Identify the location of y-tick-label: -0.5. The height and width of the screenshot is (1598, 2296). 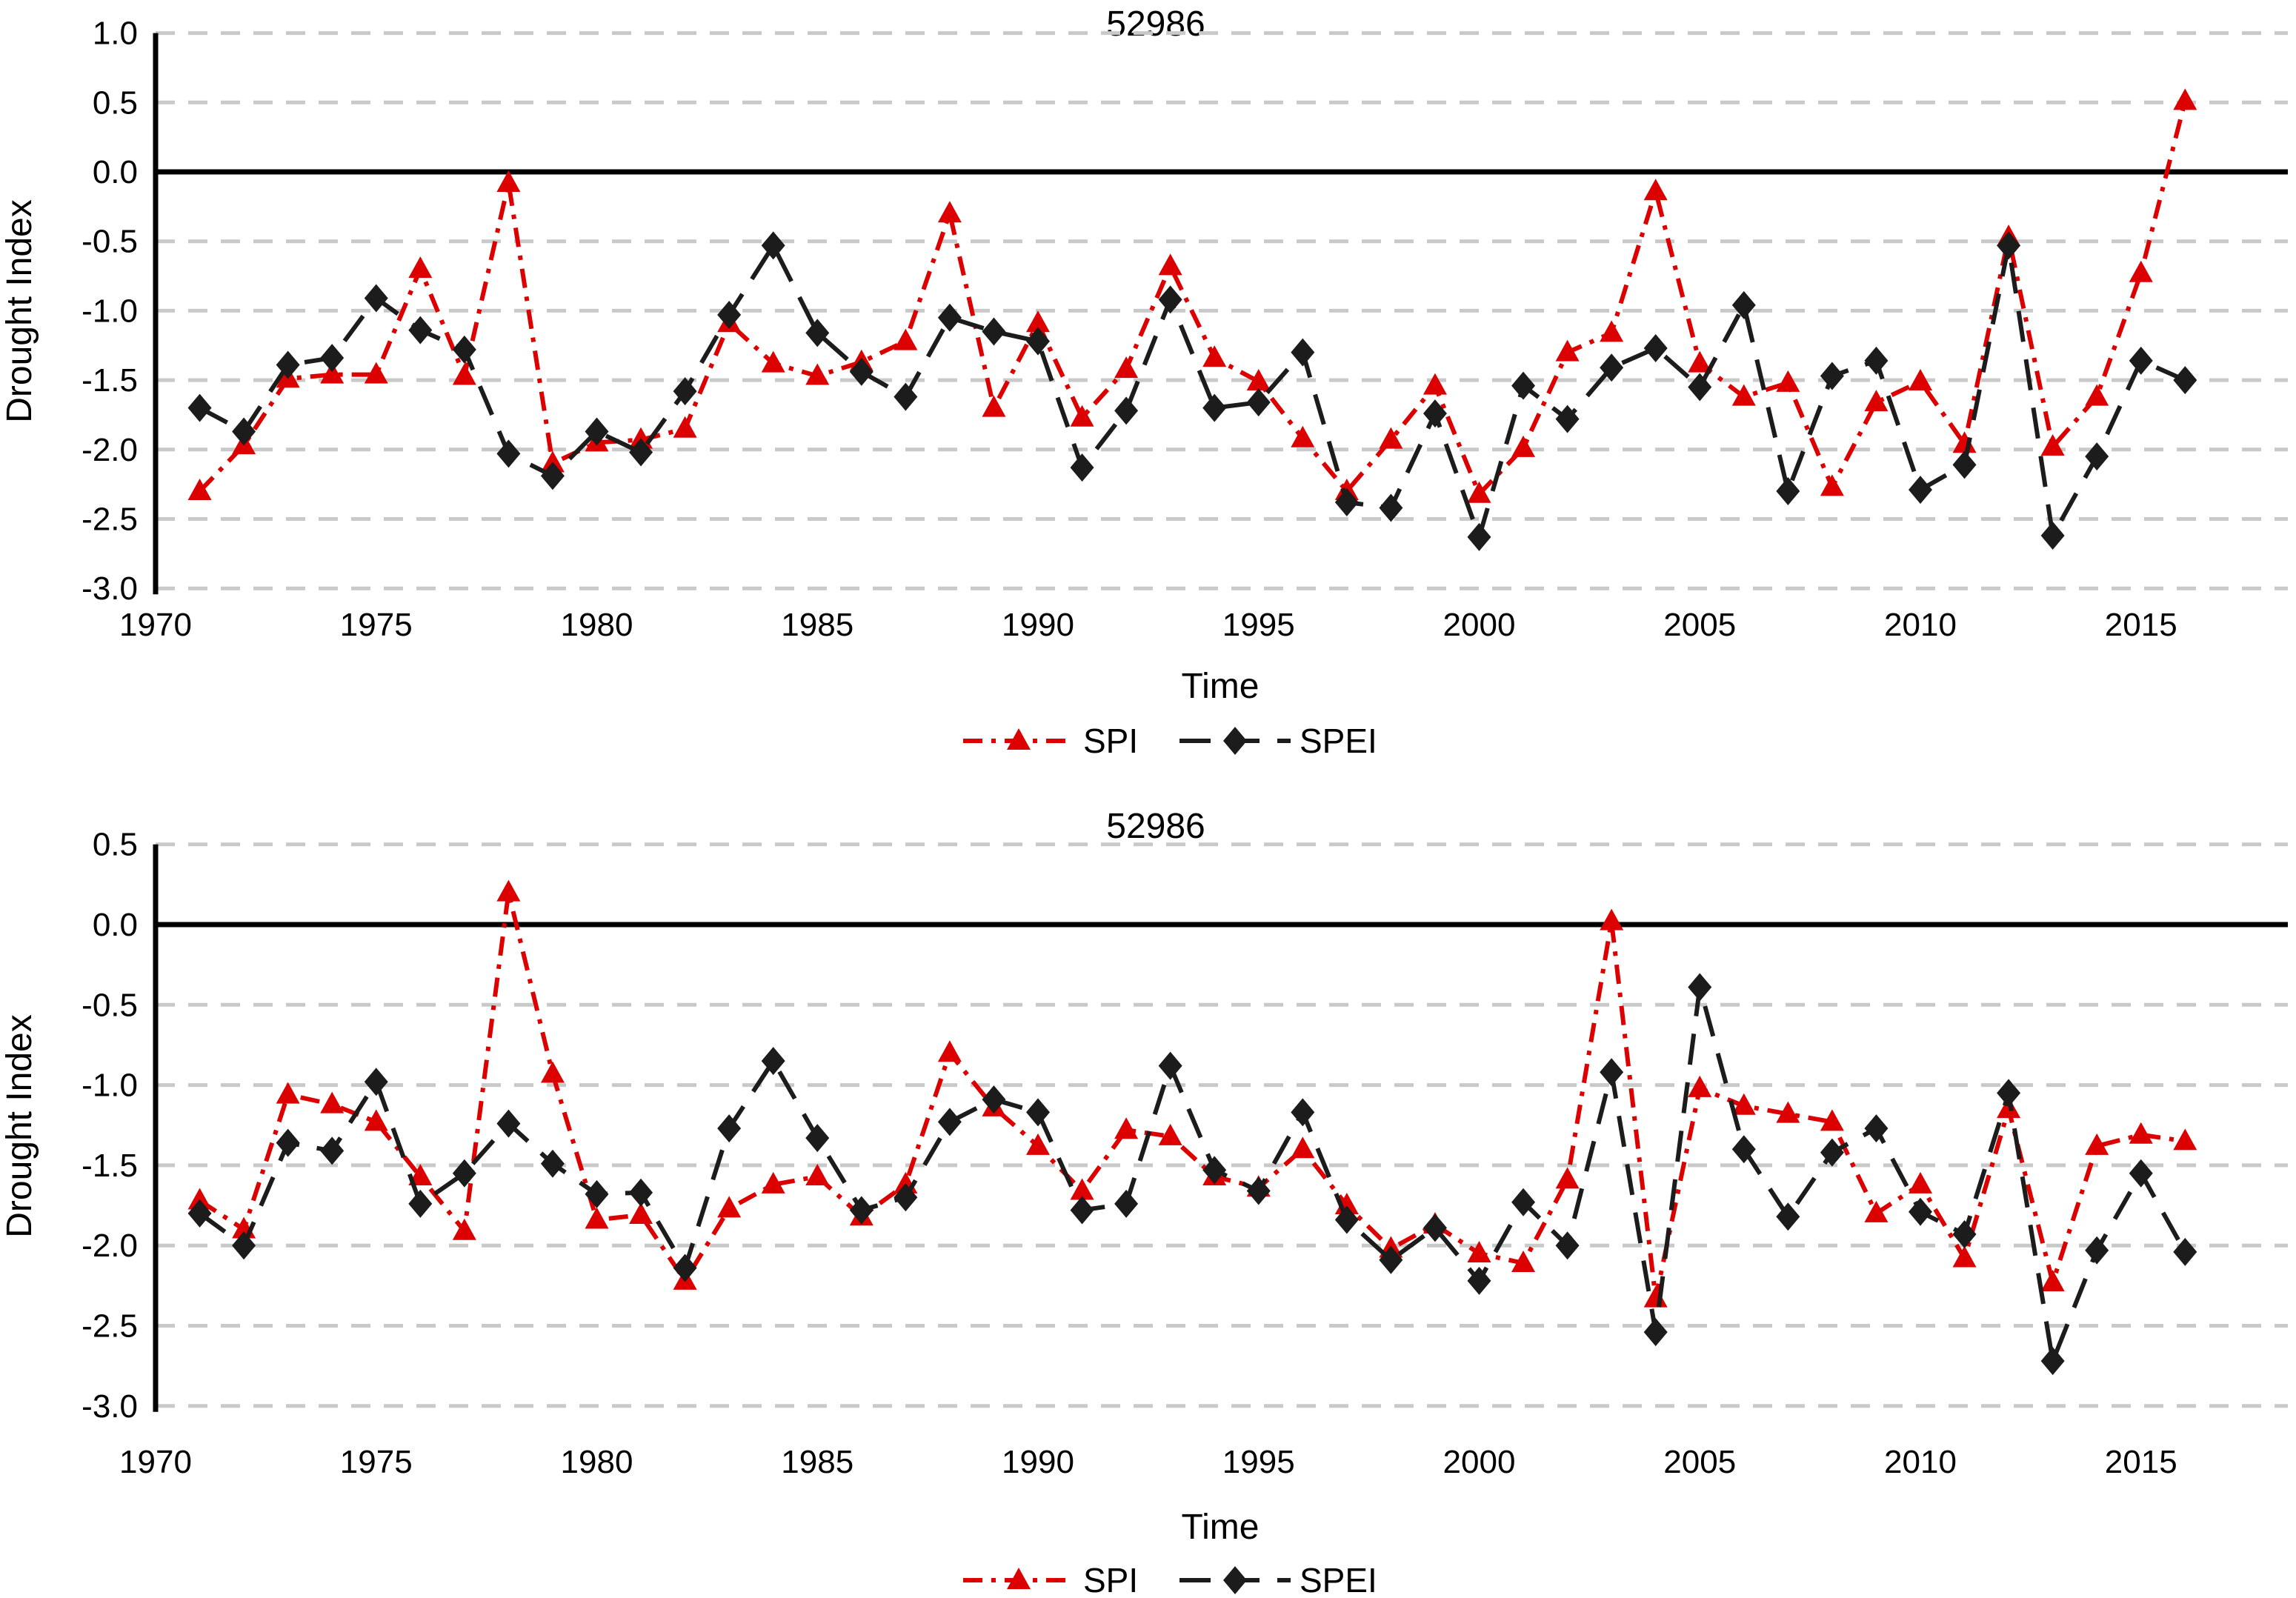
(110, 1005).